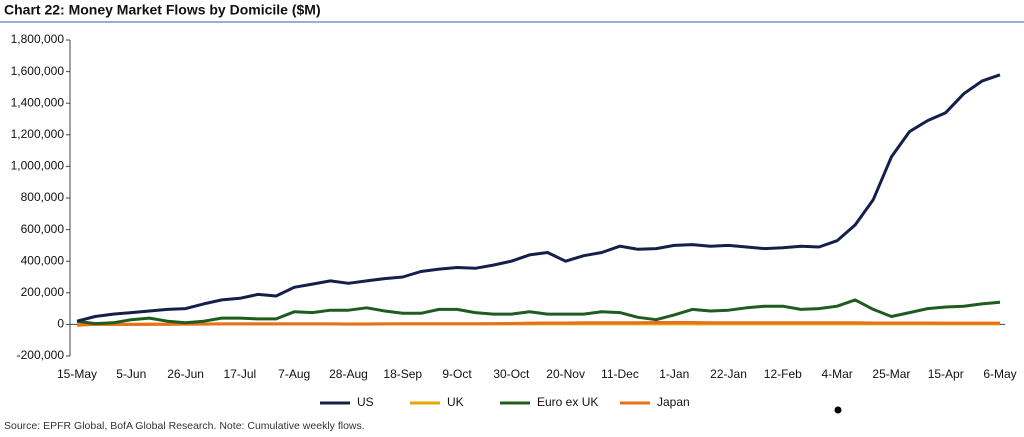  What do you see at coordinates (457, 374) in the screenshot?
I see `x-tick-label: 9-Oct` at bounding box center [457, 374].